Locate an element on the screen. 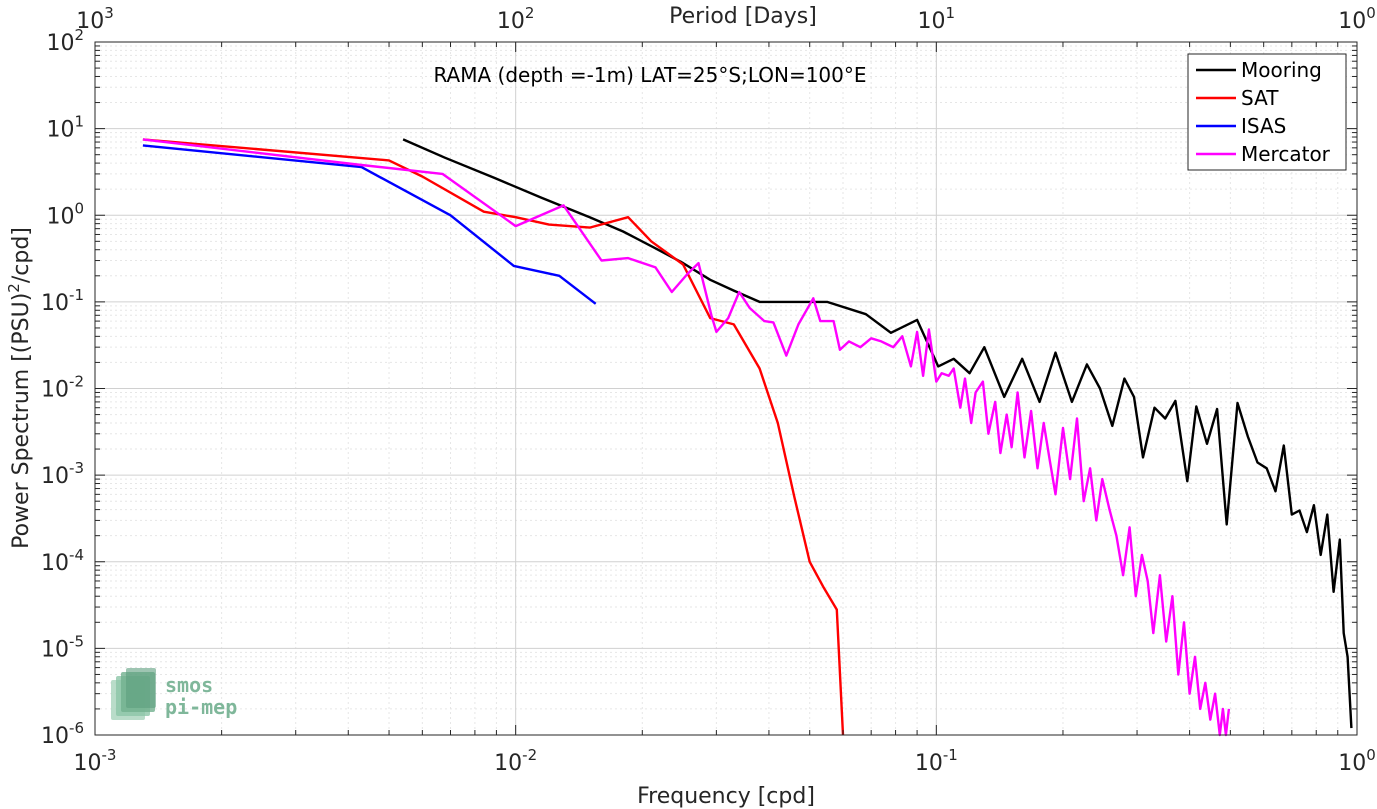 The width and height of the screenshot is (1377, 809). y-tick-label: 10⁻⁴ is located at coordinates (62, 561).